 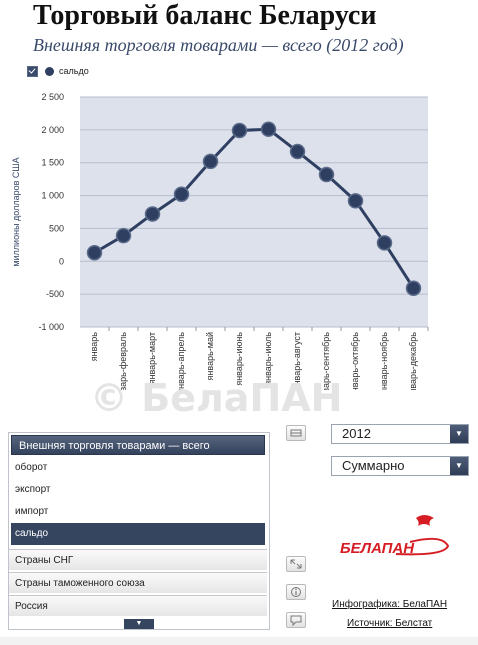 What do you see at coordinates (210, 356) in the screenshot?
I see `x-tick-label: январь-май` at bounding box center [210, 356].